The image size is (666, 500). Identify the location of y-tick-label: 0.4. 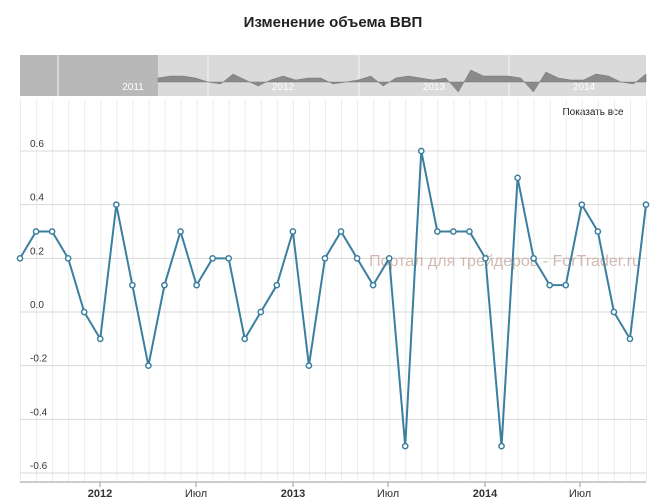
(37, 198).